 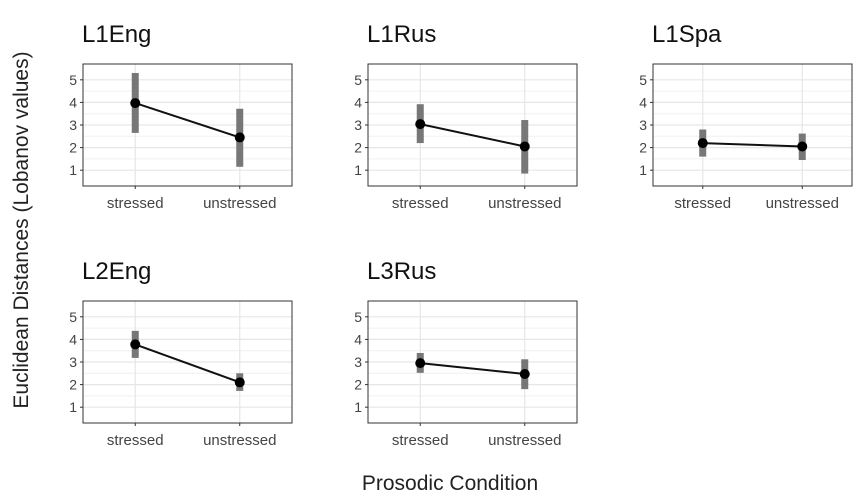 I want to click on panel-3-y-tick-label: 2, so click(x=643, y=148).